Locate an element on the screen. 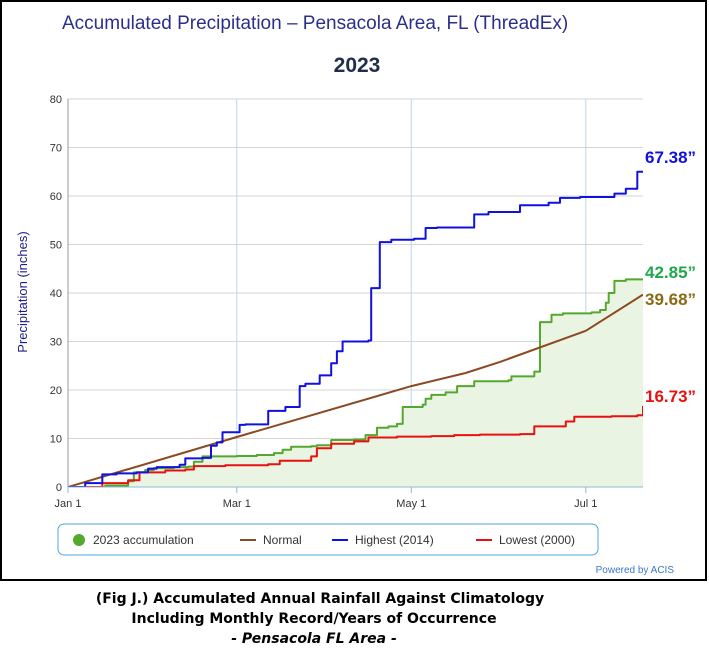 The width and height of the screenshot is (709, 652). legend-marker-accum is located at coordinates (79, 540).